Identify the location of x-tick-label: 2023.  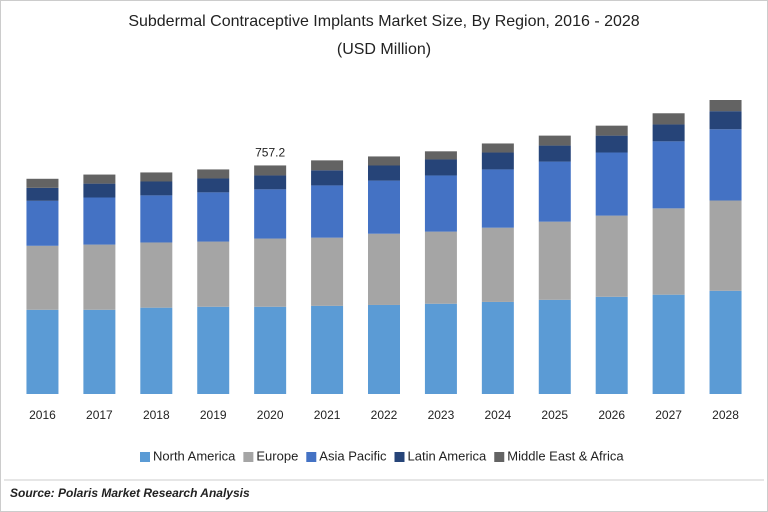
(441, 415).